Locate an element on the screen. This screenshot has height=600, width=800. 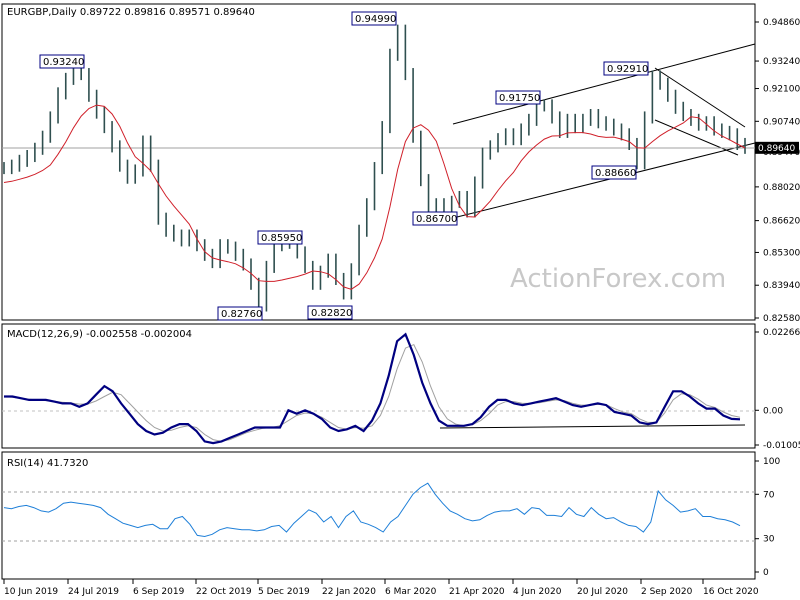
price-ytick-label: 0.94860 is located at coordinates (781, 23).